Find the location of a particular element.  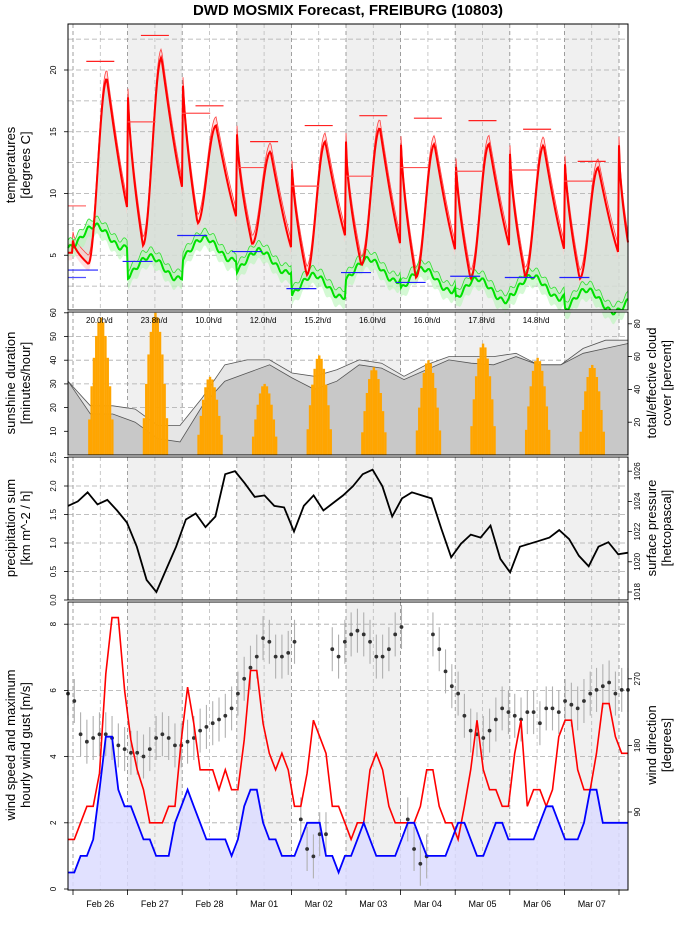

dewpoint-line is located at coordinates (348, 269).